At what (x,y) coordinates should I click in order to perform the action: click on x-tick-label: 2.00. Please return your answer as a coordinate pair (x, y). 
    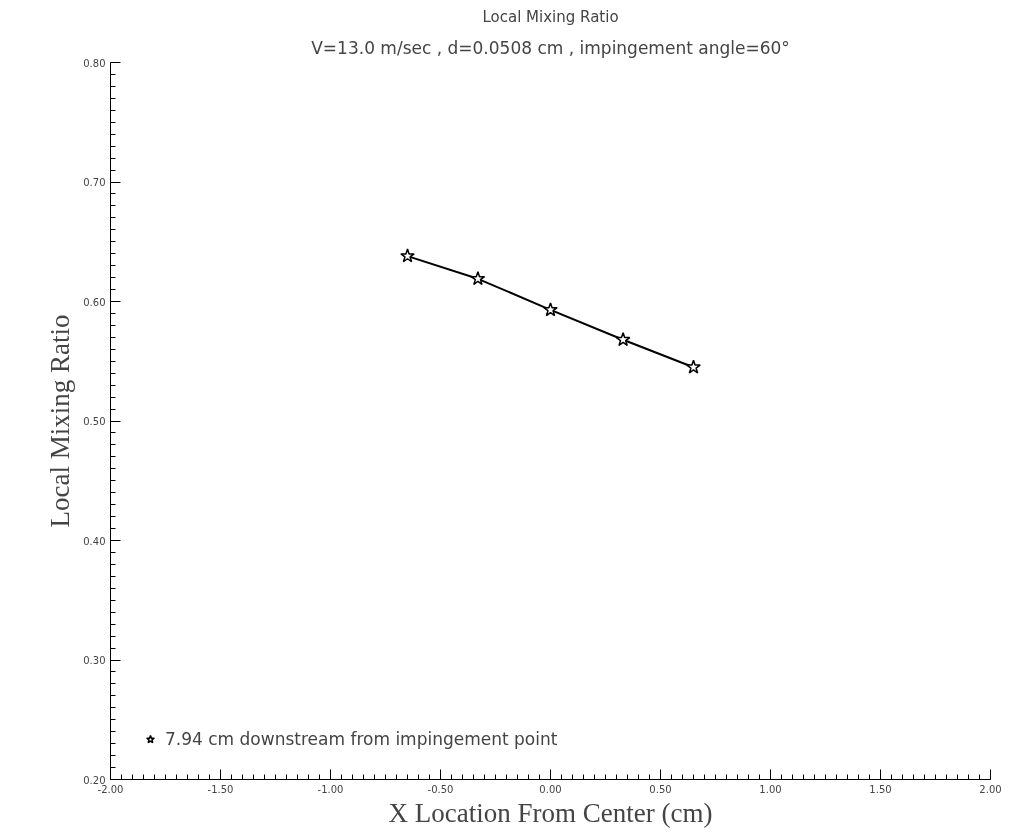
    Looking at the image, I should click on (990, 789).